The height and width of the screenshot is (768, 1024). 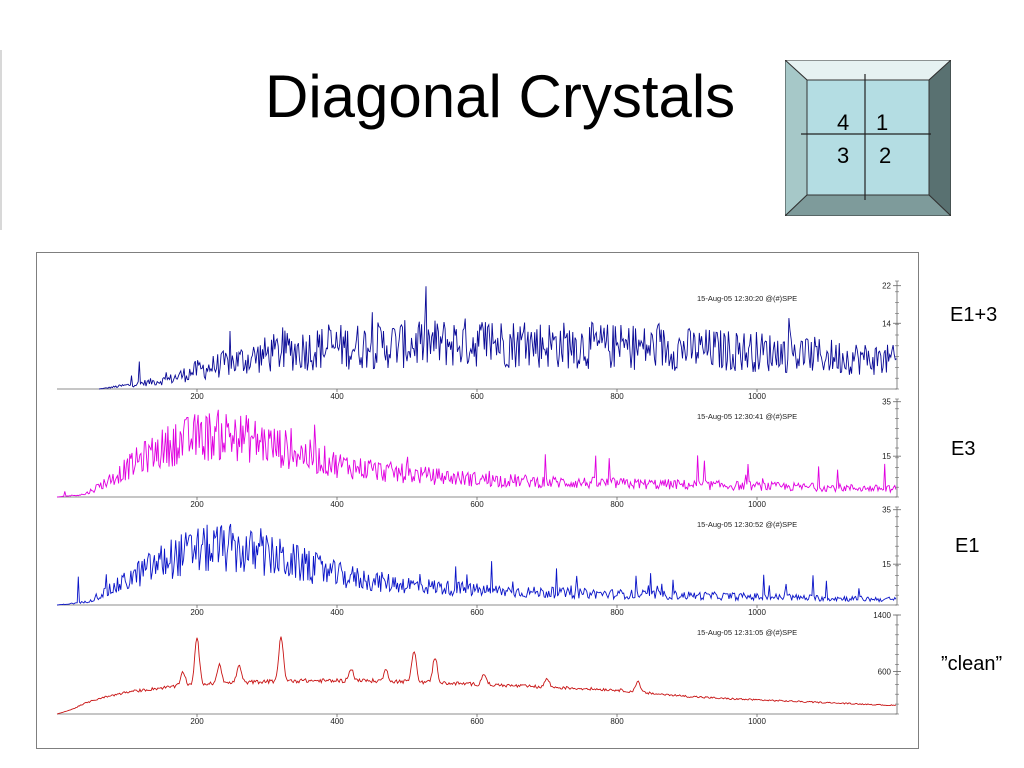 What do you see at coordinates (757, 721) in the screenshot?
I see `panel-3-xtick-label-1000: 1000` at bounding box center [757, 721].